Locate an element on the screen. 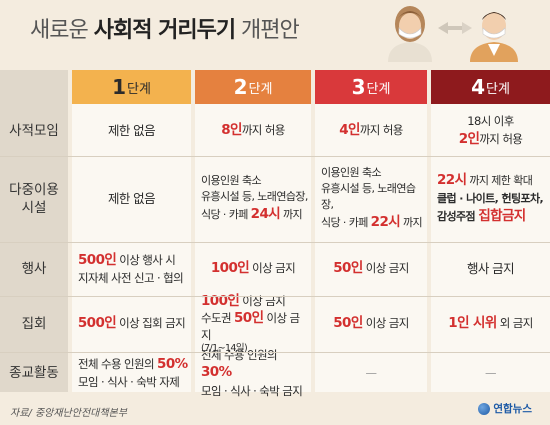 The width and height of the screenshot is (550, 425). s4-facility-line3-pre: 감성주점 is located at coordinates (458, 216).